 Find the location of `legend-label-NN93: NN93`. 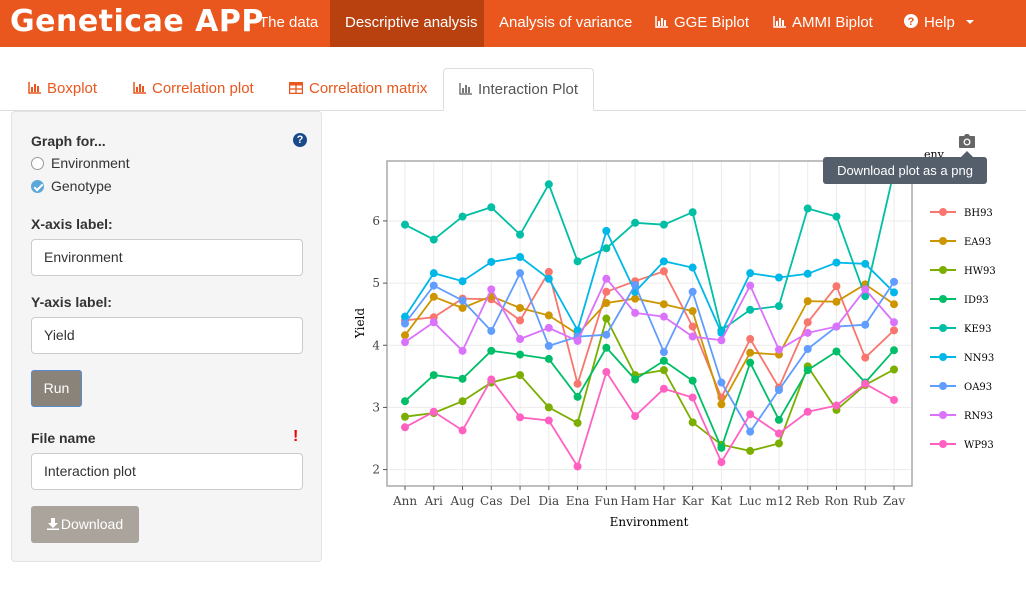

legend-label-NN93: NN93 is located at coordinates (979, 358).